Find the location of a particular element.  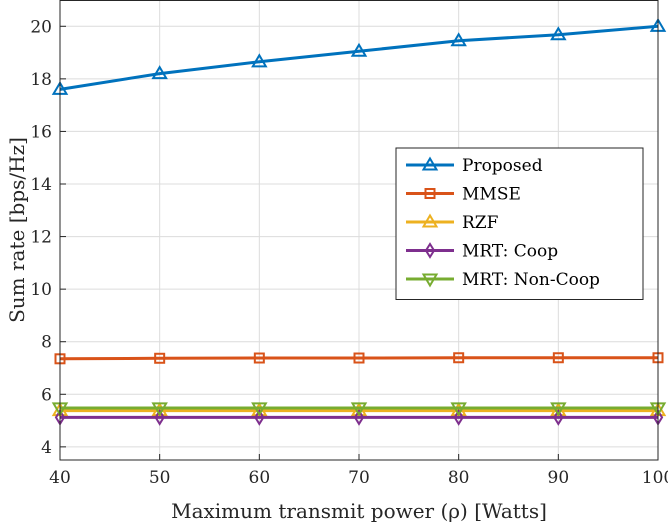

y-tick-label: 8 is located at coordinates (46, 343).